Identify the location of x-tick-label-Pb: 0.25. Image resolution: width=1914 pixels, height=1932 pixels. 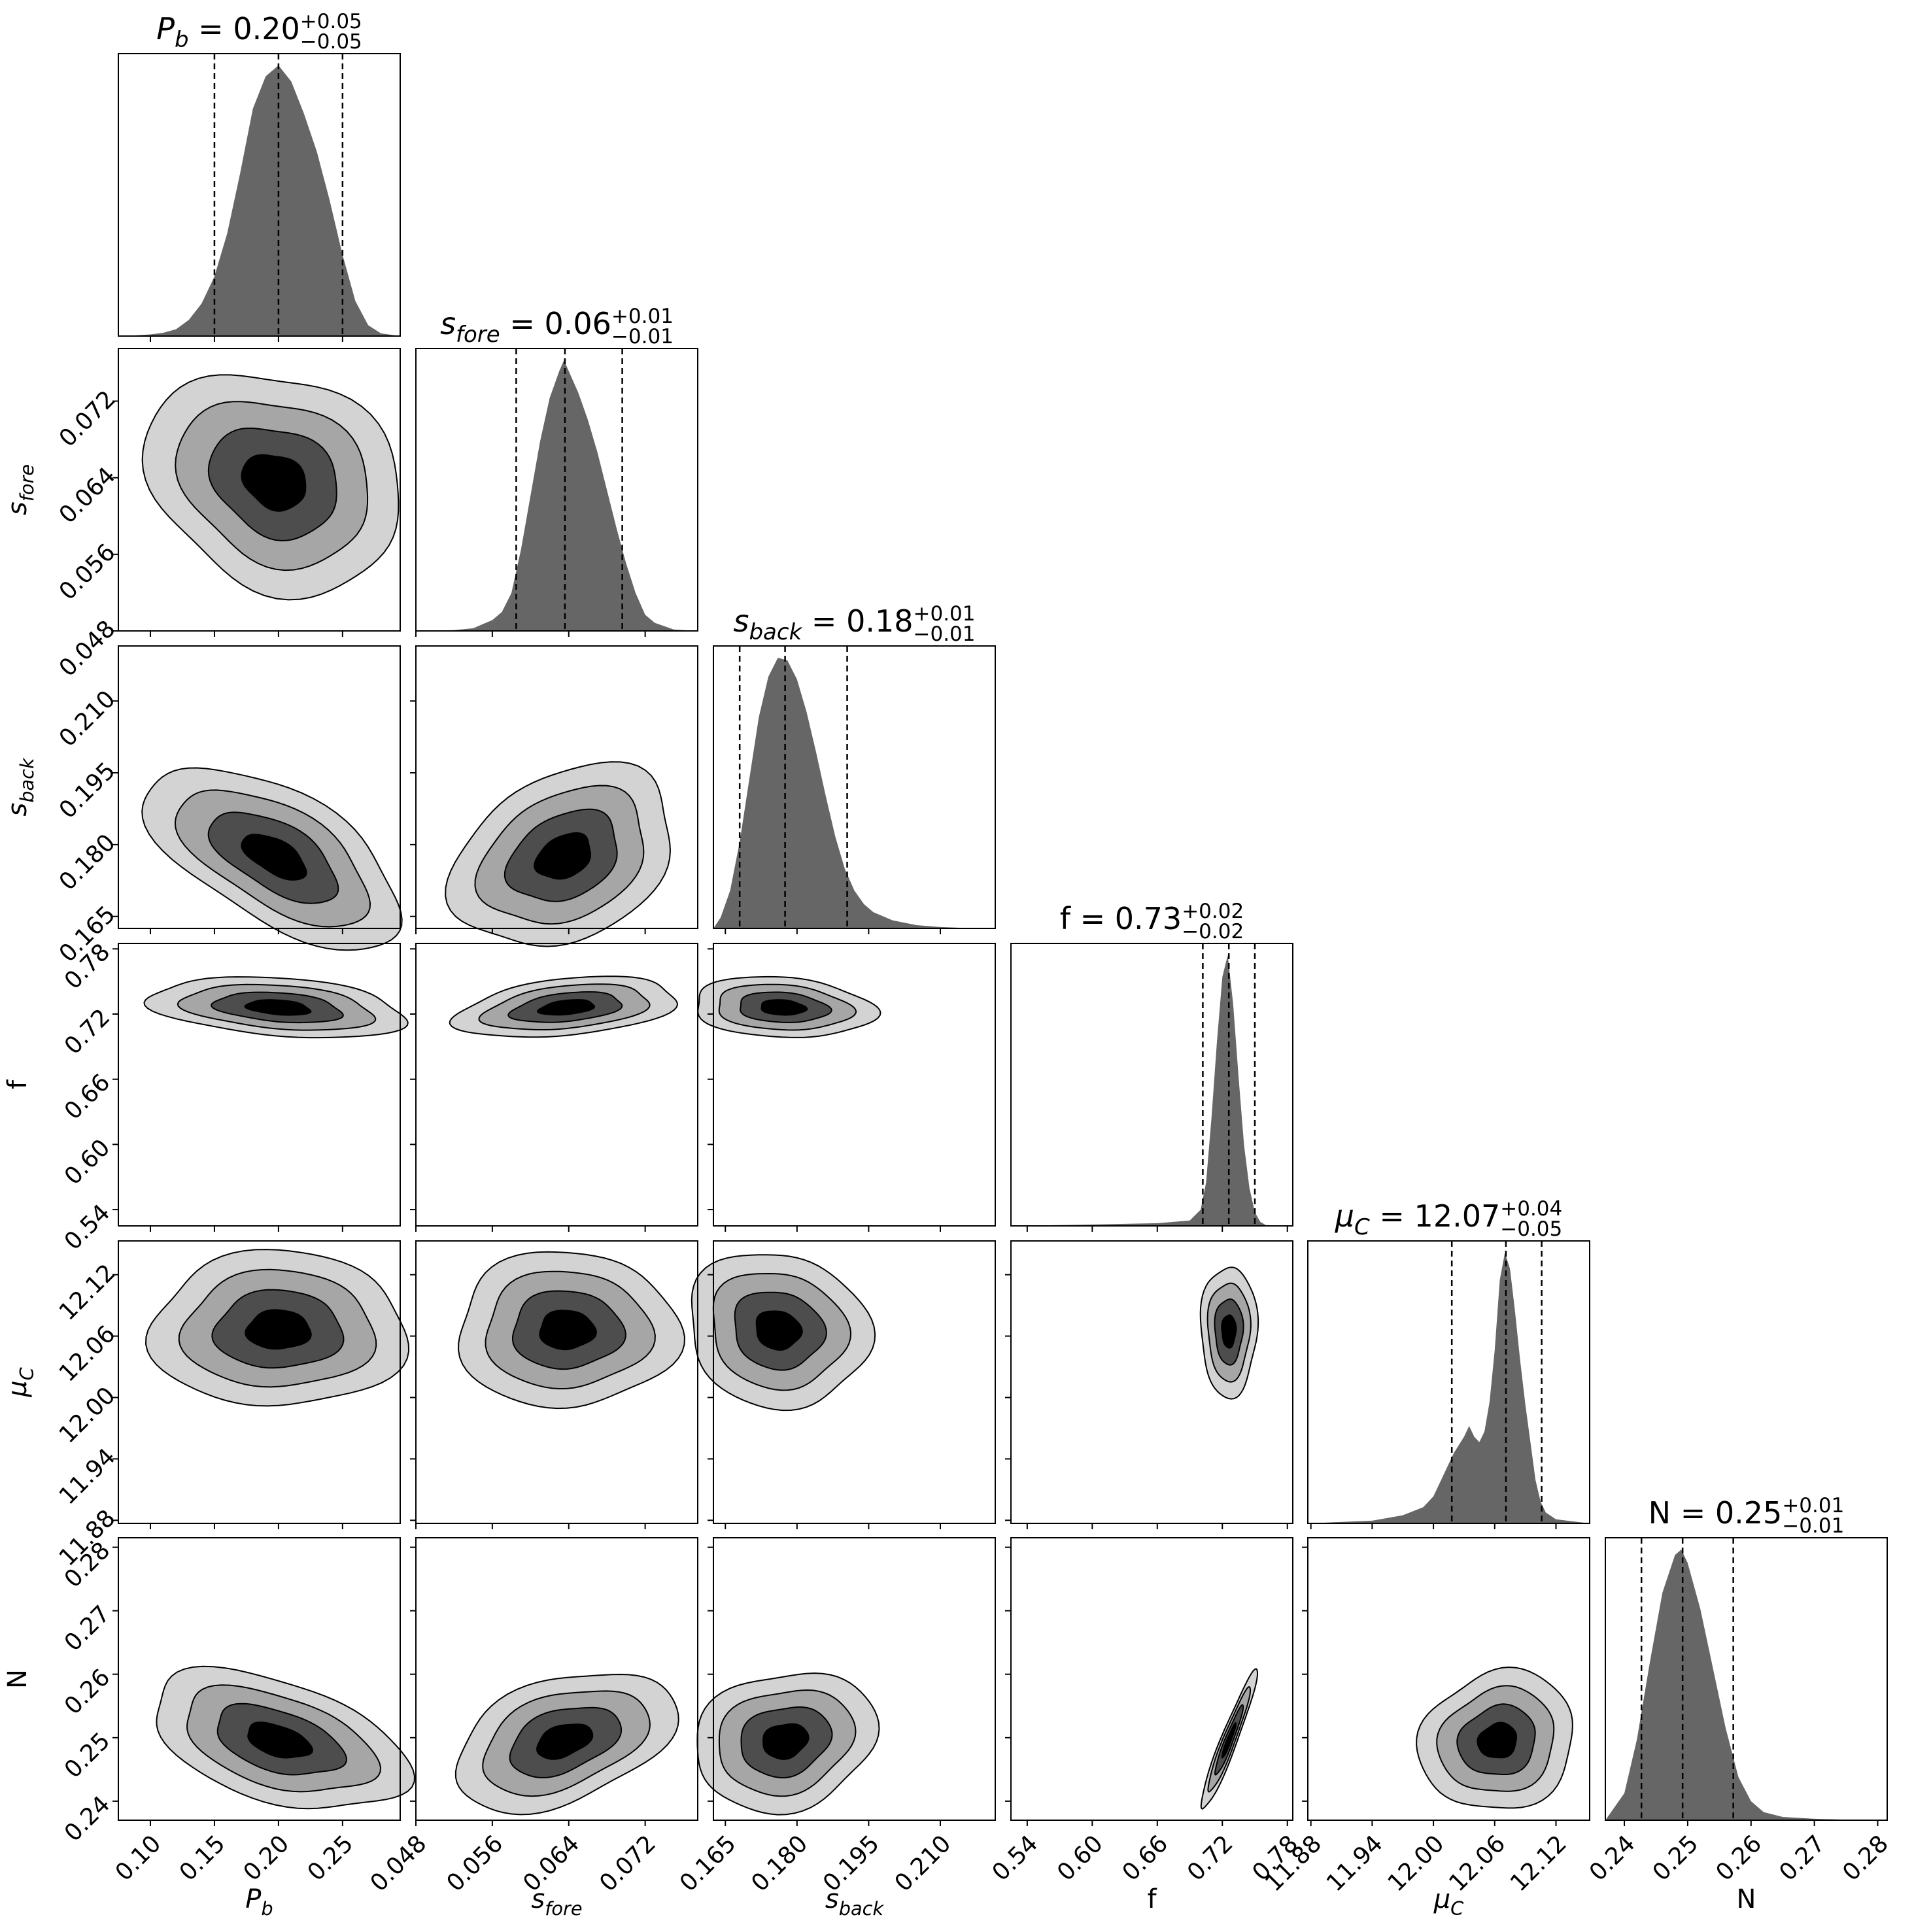
(331, 1858).